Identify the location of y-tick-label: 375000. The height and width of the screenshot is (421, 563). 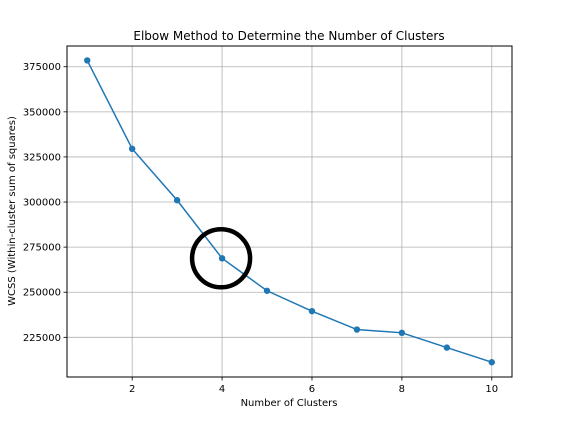
(42, 67).